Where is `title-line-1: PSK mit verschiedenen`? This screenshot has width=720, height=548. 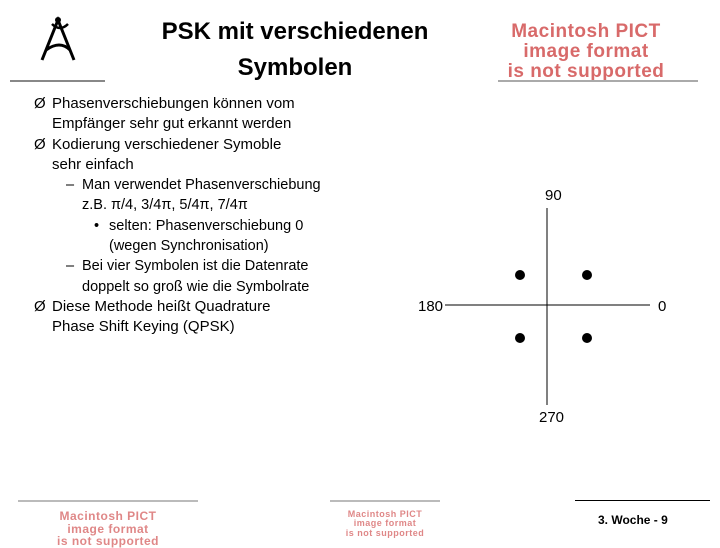
title-line-1: PSK mit verschiedenen is located at coordinates (295, 31).